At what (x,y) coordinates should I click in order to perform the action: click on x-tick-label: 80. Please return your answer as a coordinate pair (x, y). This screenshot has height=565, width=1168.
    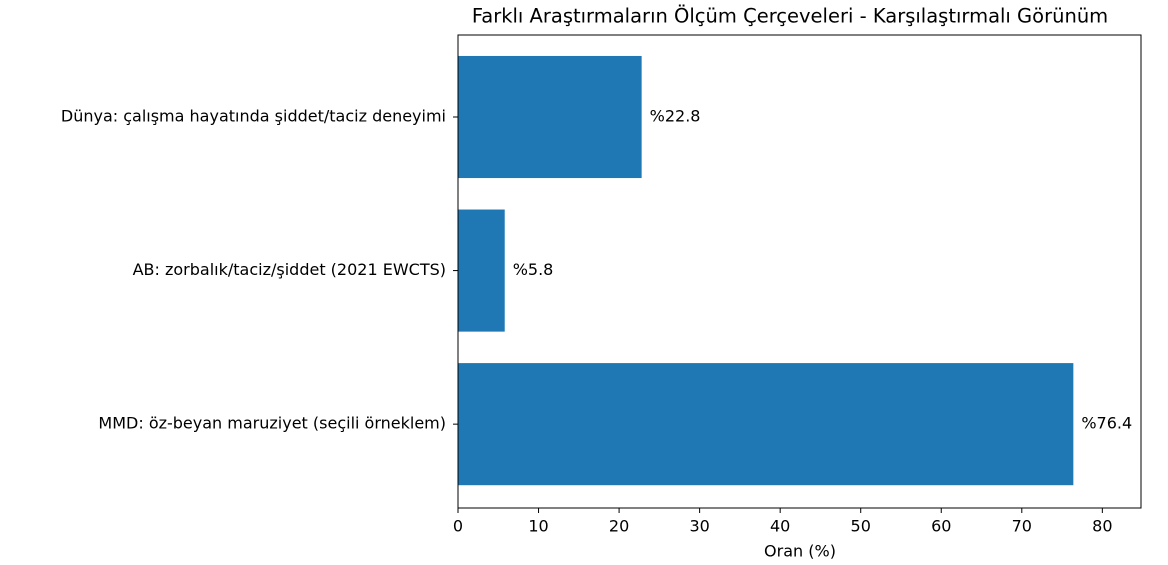
    Looking at the image, I should click on (1102, 526).